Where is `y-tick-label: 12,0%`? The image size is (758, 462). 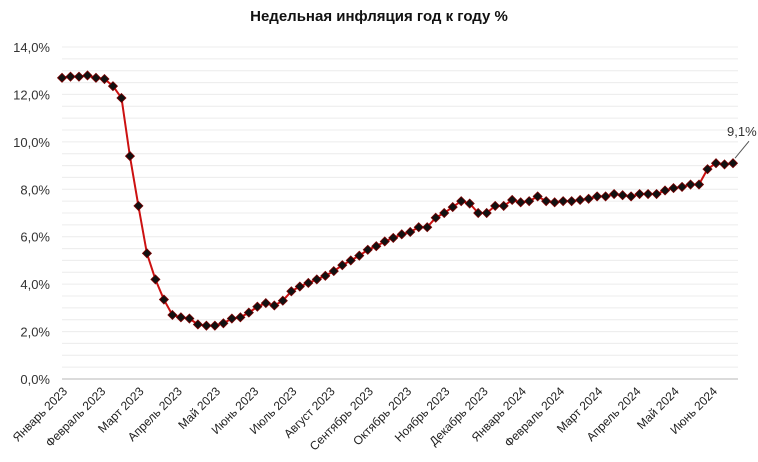 y-tick-label: 12,0% is located at coordinates (31, 94).